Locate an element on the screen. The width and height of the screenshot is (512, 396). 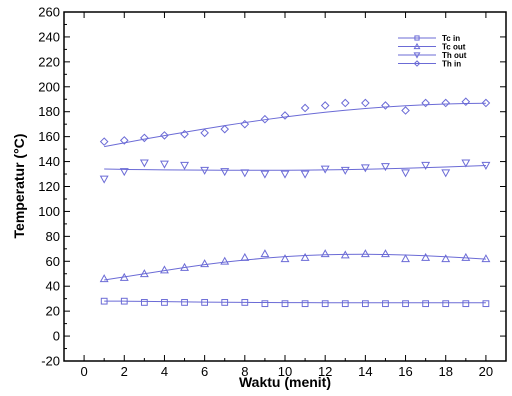
series-tc-out is located at coordinates (295, 266).